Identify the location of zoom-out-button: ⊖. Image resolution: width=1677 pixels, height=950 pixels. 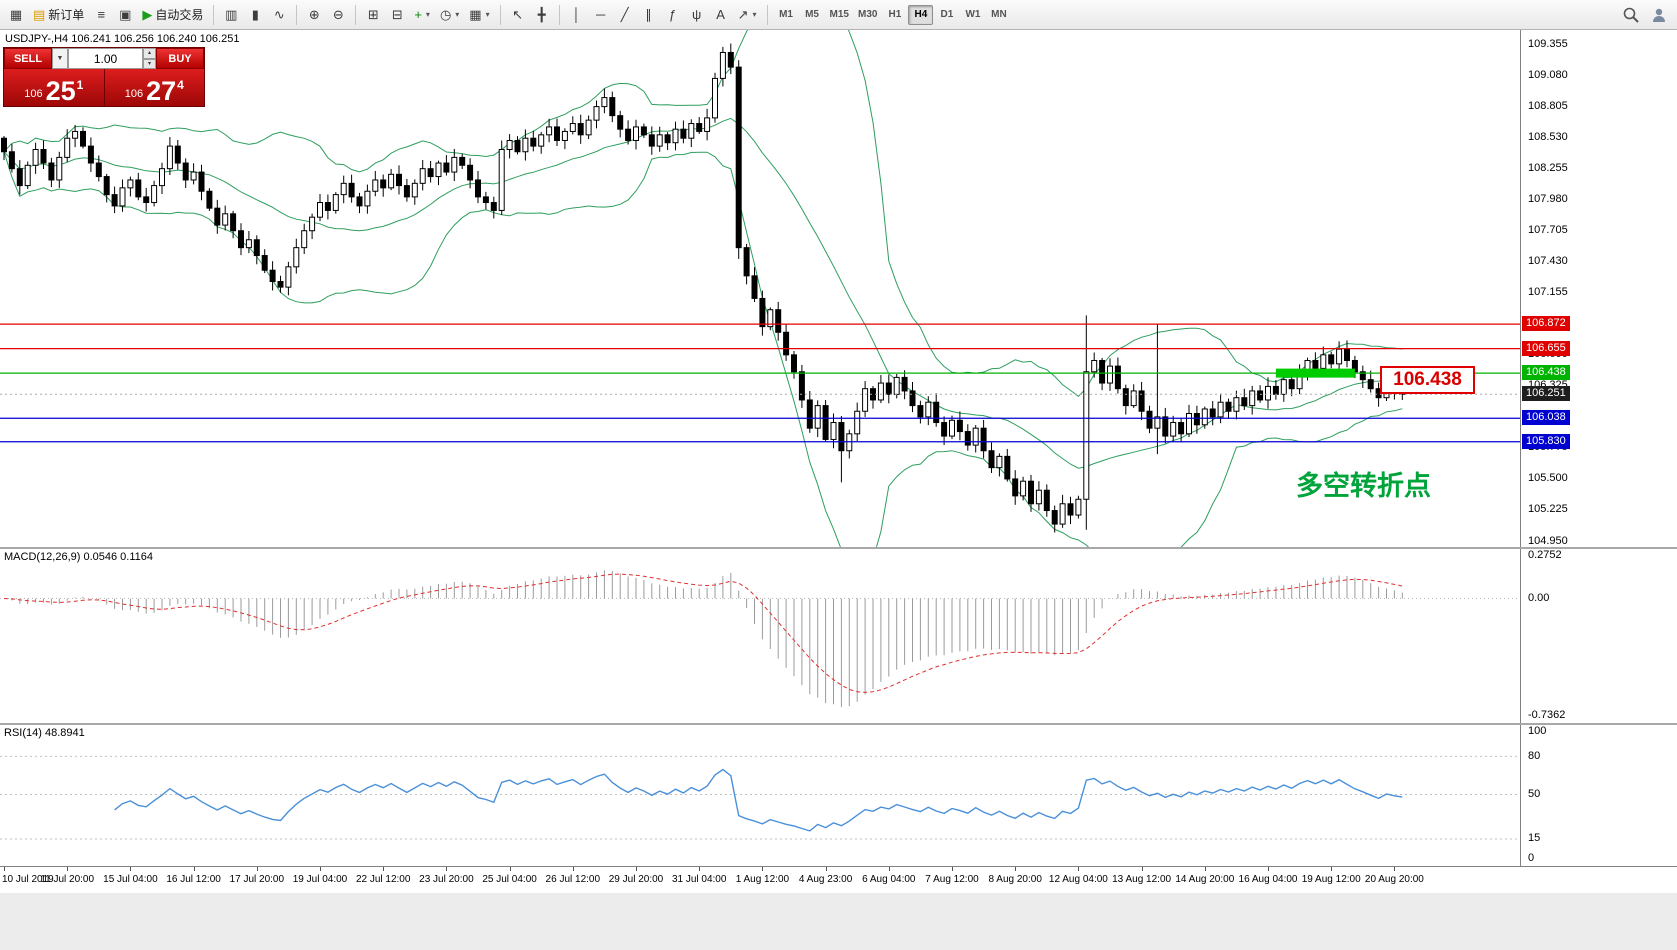
(338, 15).